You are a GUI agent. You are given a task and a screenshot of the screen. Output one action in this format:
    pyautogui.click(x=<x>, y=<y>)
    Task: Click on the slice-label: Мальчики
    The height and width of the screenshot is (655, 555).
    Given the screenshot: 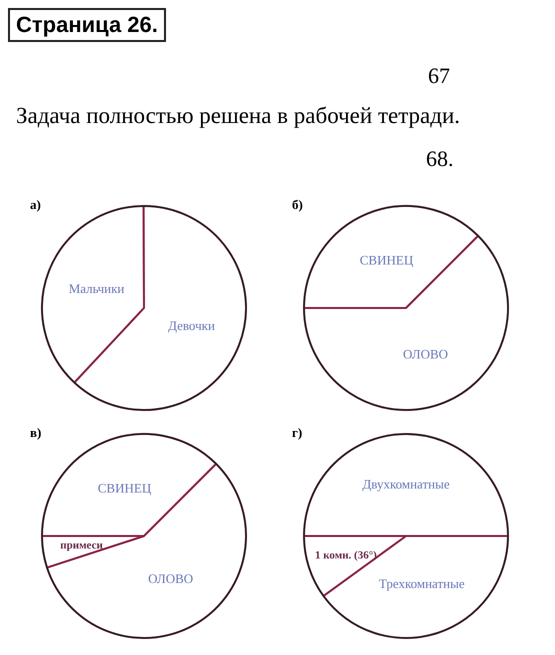 What is the action you would take?
    pyautogui.click(x=96, y=288)
    